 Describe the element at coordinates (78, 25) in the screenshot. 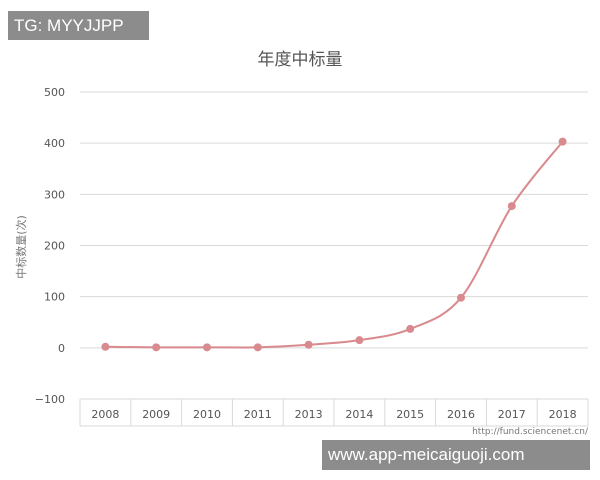

I see `watermark-top: TG: MYYJJPP` at that location.